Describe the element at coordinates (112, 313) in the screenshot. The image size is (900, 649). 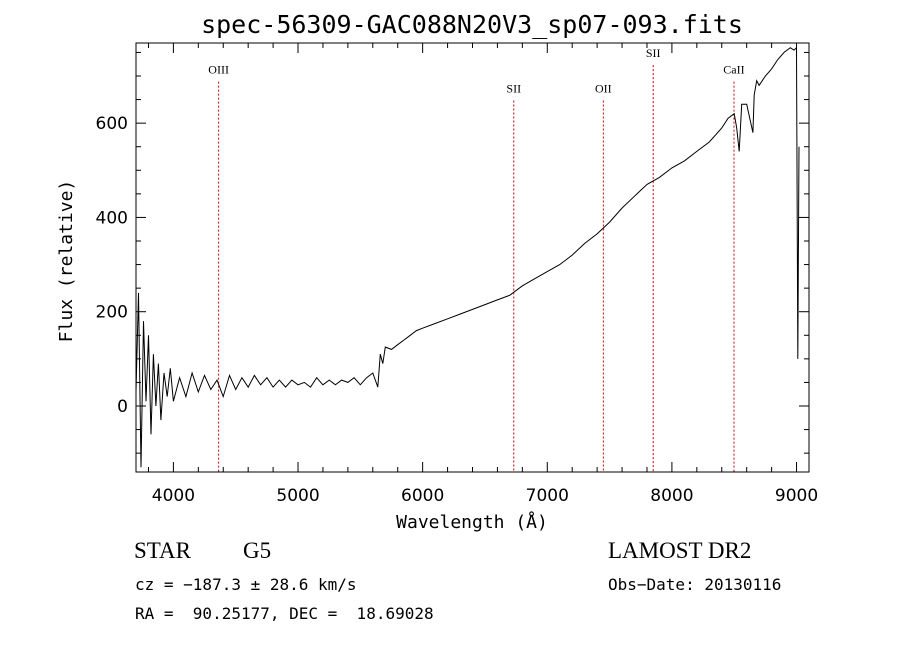
I see `y-tick-label: 200` at that location.